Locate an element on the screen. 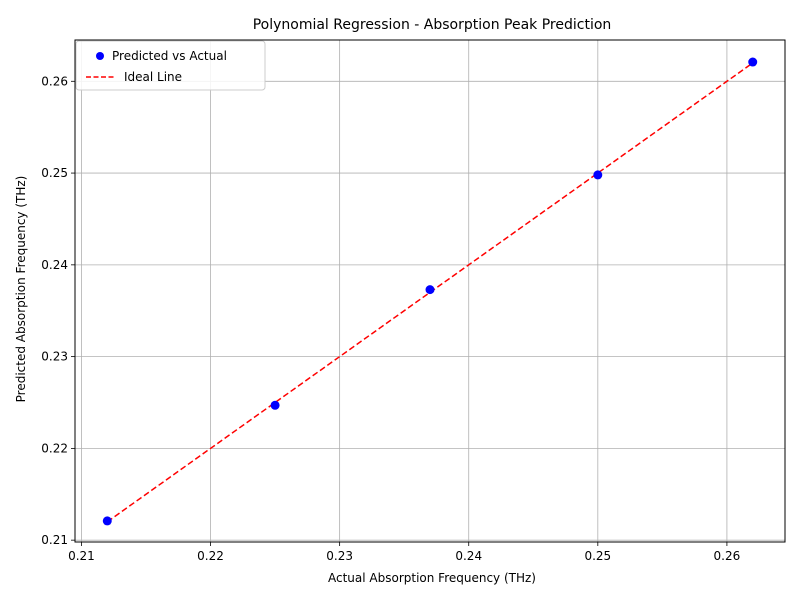 The width and height of the screenshot is (800, 600). legend-marker-scatter is located at coordinates (100, 56).